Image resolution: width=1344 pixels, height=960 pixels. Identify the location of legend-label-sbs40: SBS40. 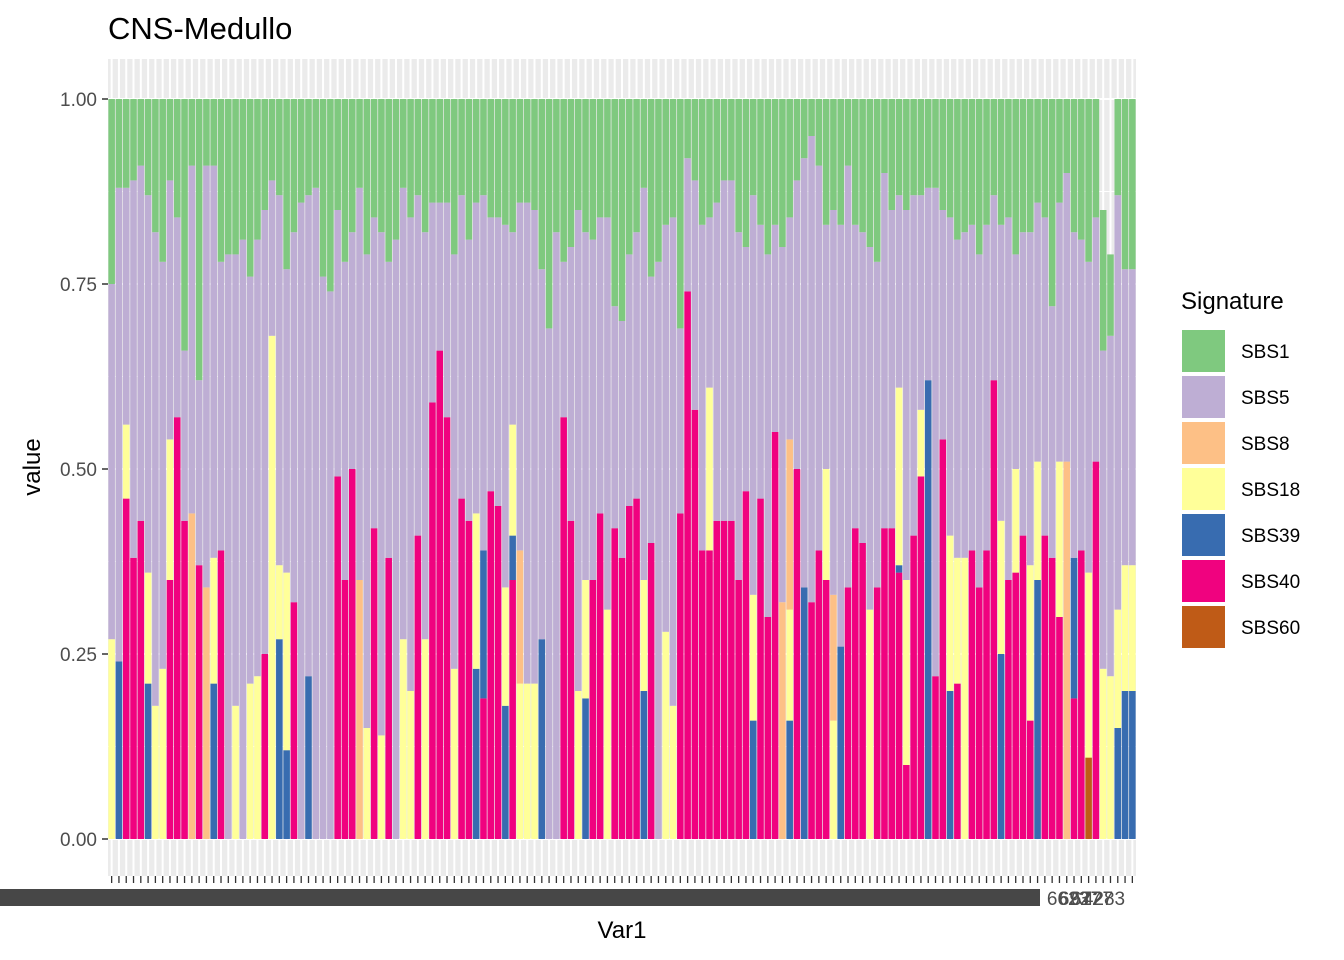
(1270, 582).